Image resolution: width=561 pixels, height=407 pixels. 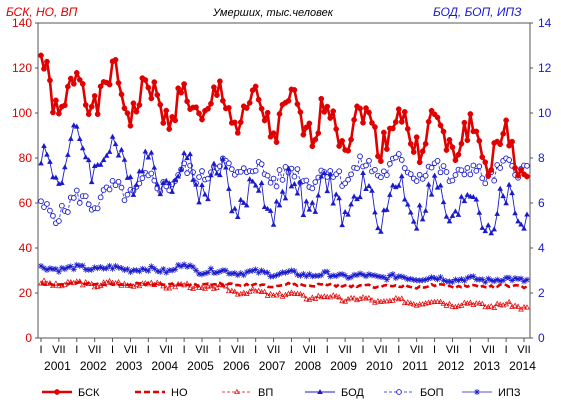 What do you see at coordinates (161, 393) in the screenshot?
I see `legend-item-НО: НО` at bounding box center [161, 393].